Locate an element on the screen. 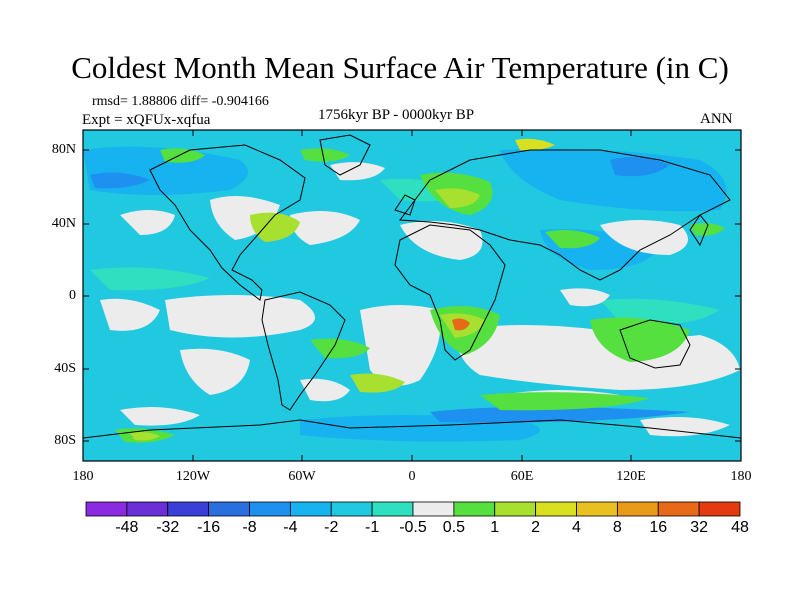  lon-label-180e: 180 is located at coordinates (741, 476).